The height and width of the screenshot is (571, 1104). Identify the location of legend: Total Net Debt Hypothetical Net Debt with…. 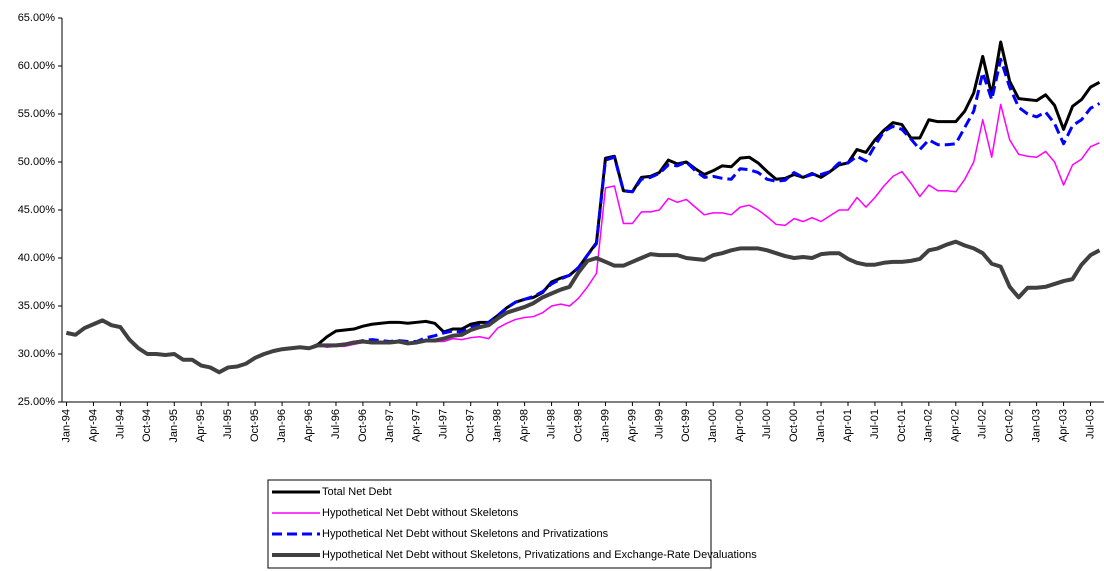
(512, 524).